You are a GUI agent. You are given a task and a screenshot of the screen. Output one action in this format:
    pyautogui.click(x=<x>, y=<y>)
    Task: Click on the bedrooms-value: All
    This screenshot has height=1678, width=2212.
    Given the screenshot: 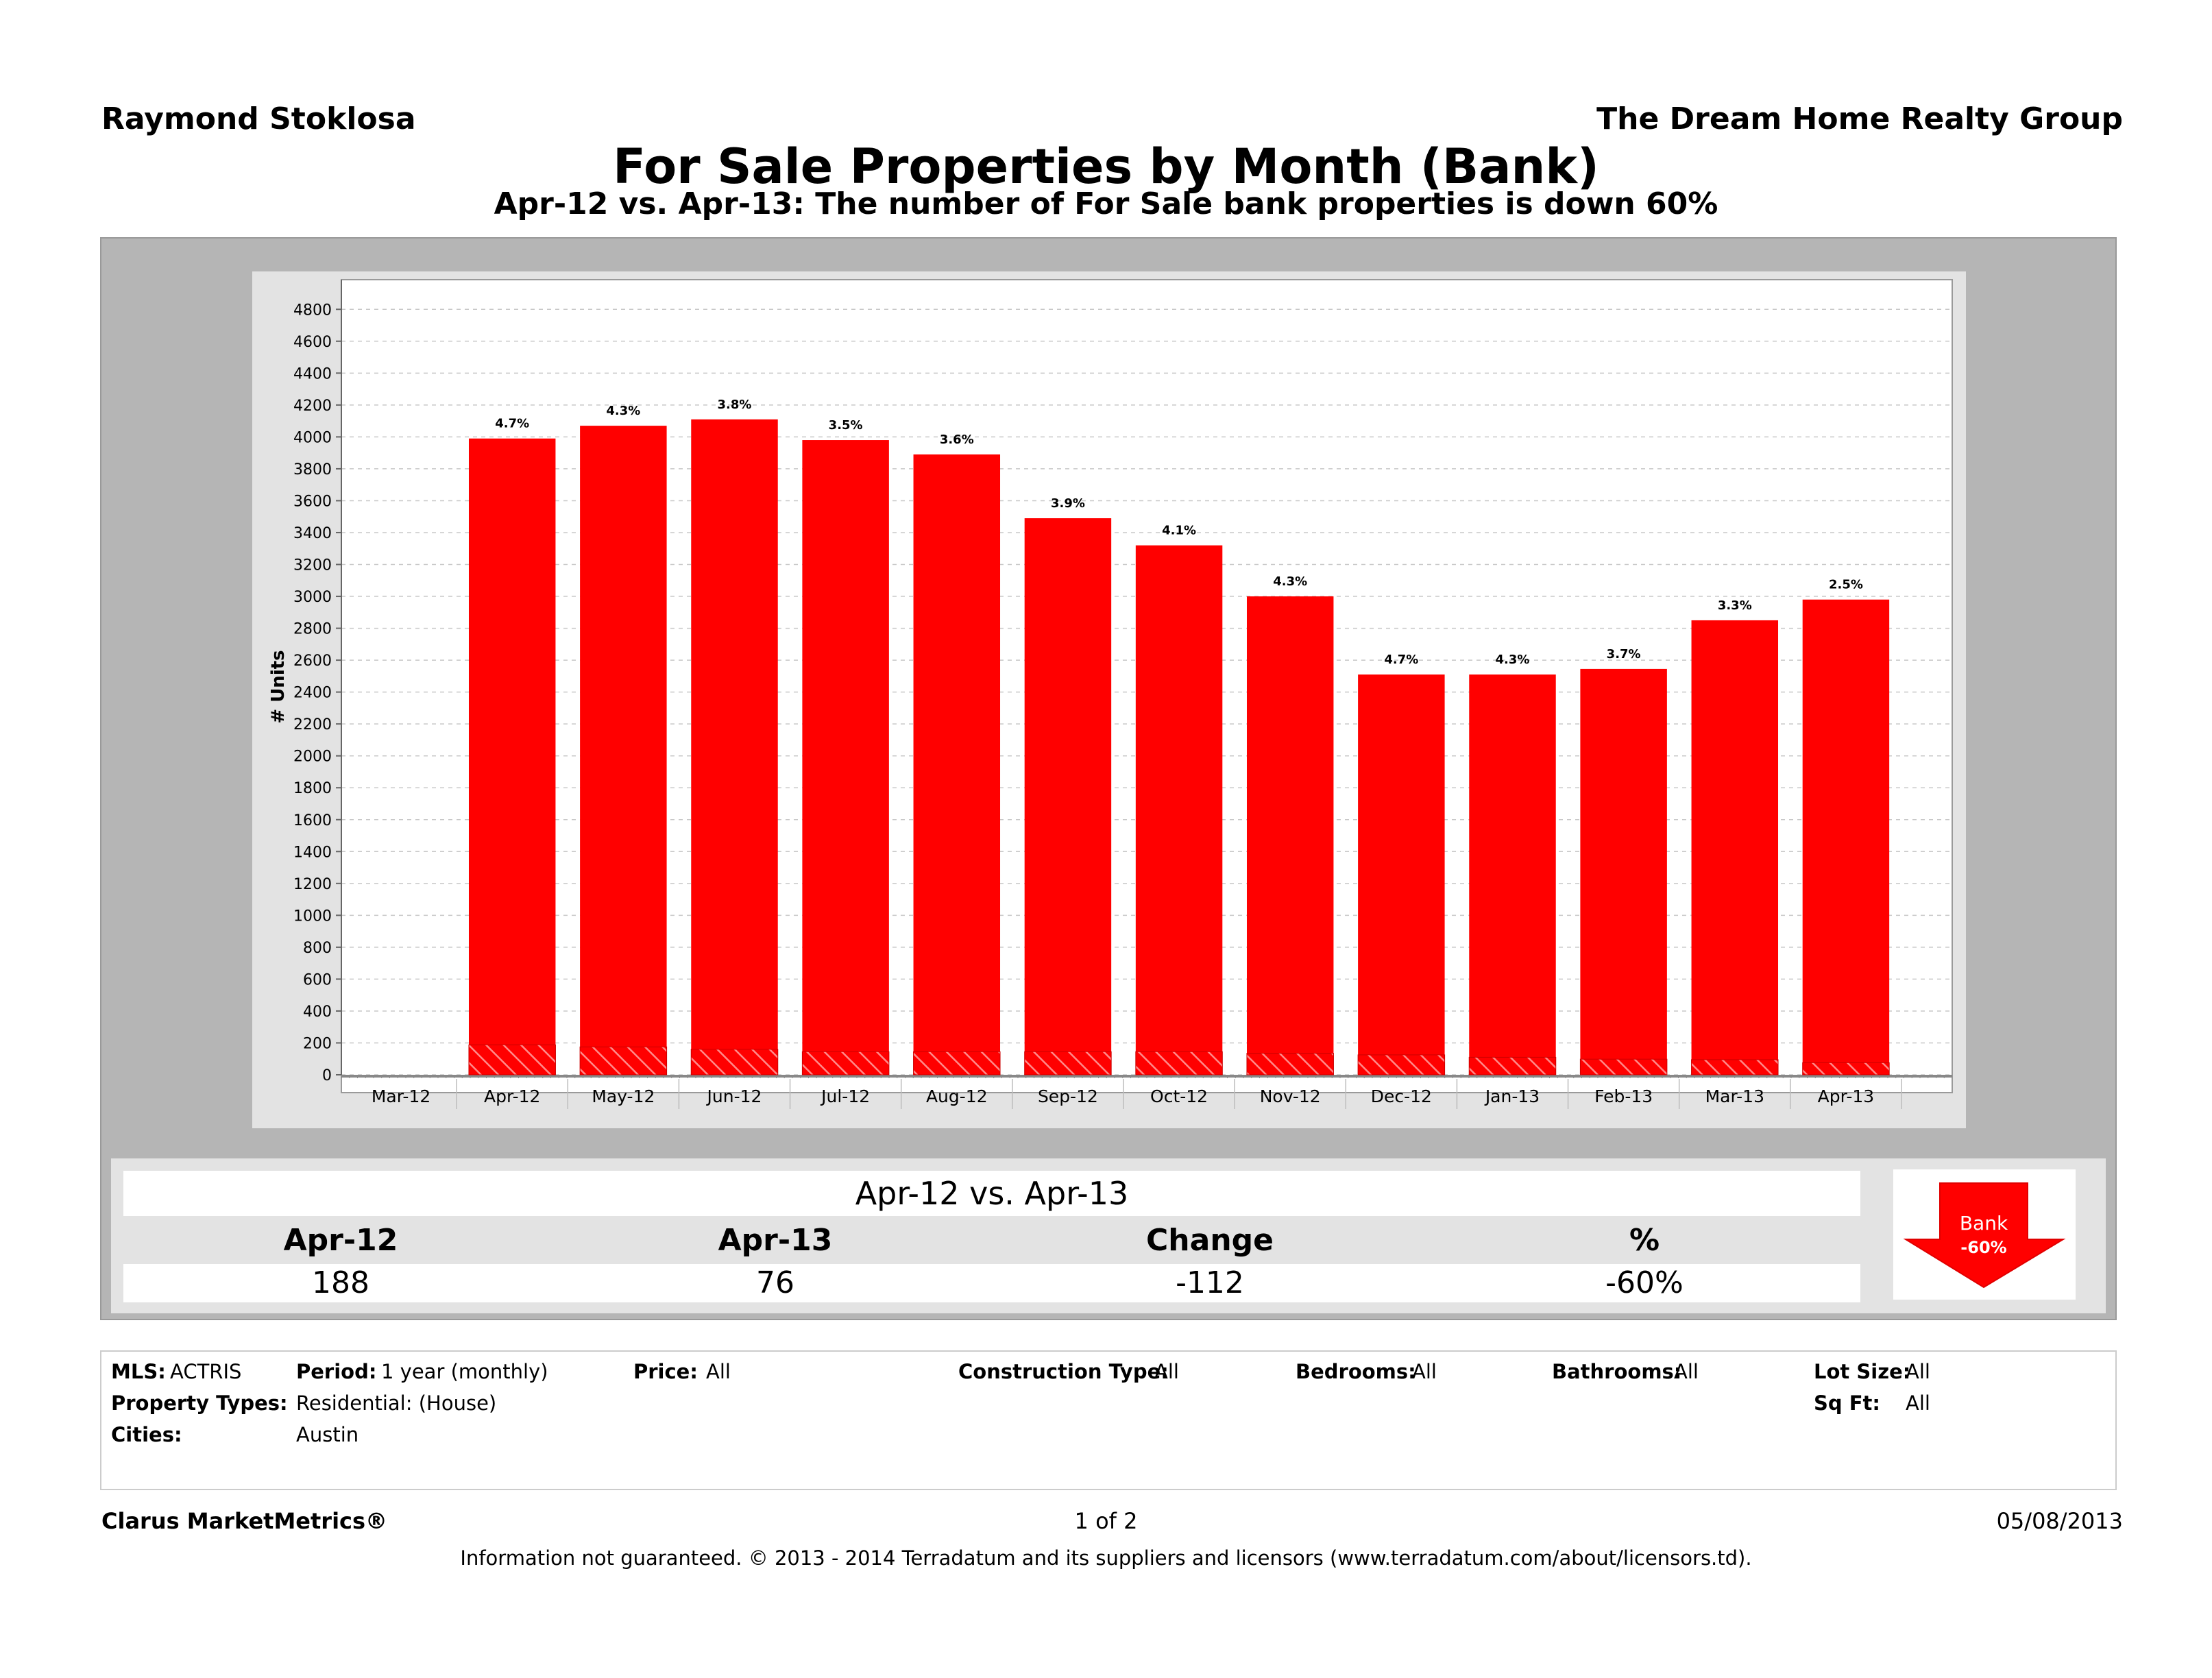 What is the action you would take?
    pyautogui.click(x=1424, y=1371)
    